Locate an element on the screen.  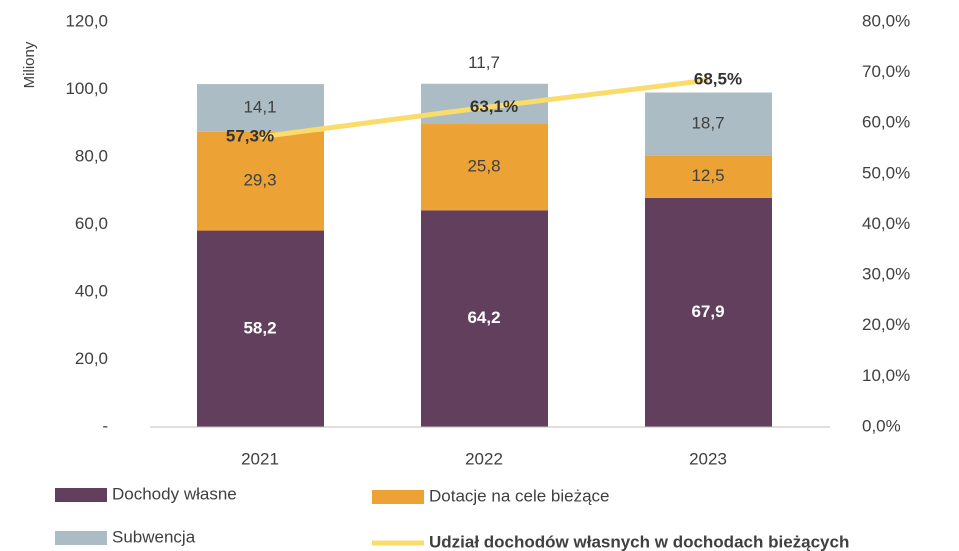
y2-tick-label: 0,0% is located at coordinates (881, 425).